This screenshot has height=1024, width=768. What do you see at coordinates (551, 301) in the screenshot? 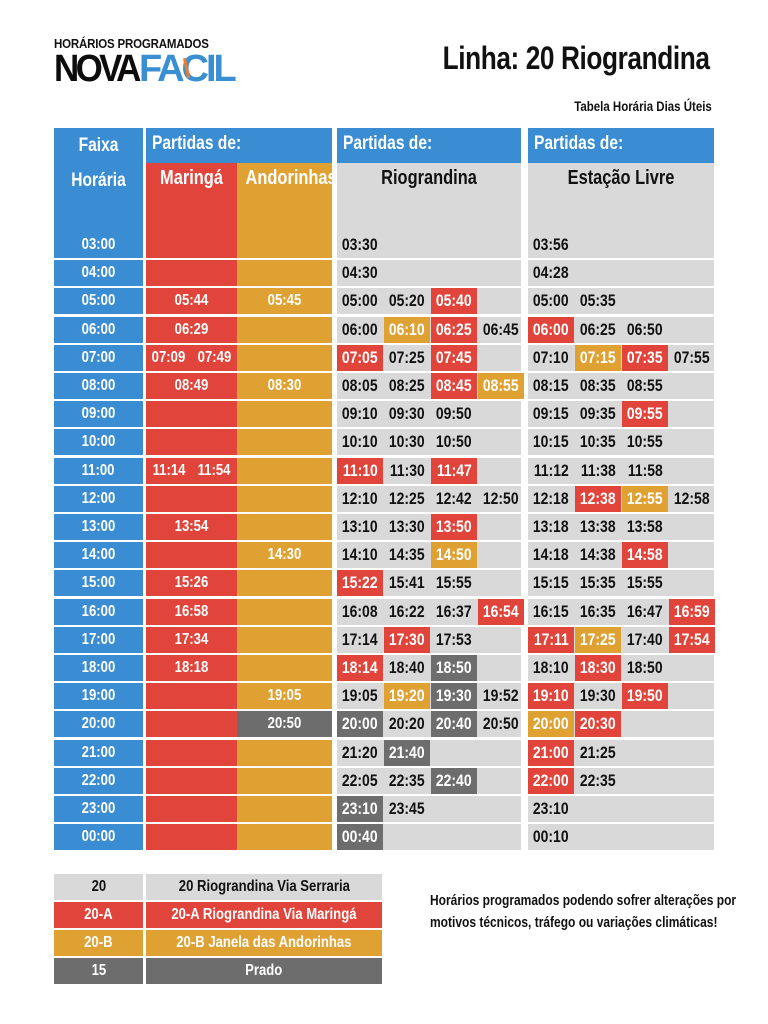
I see `departure-time: 05:00` at bounding box center [551, 301].